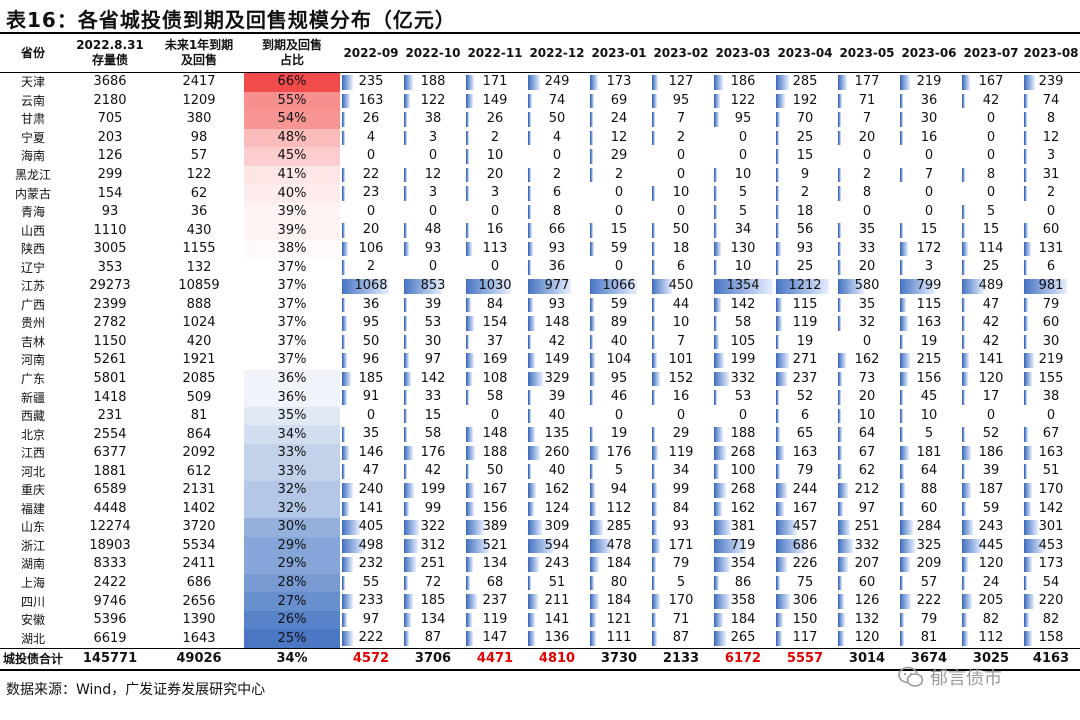 This screenshot has width=1080, height=720. What do you see at coordinates (433, 397) in the screenshot?
I see `month-value: 33` at bounding box center [433, 397].